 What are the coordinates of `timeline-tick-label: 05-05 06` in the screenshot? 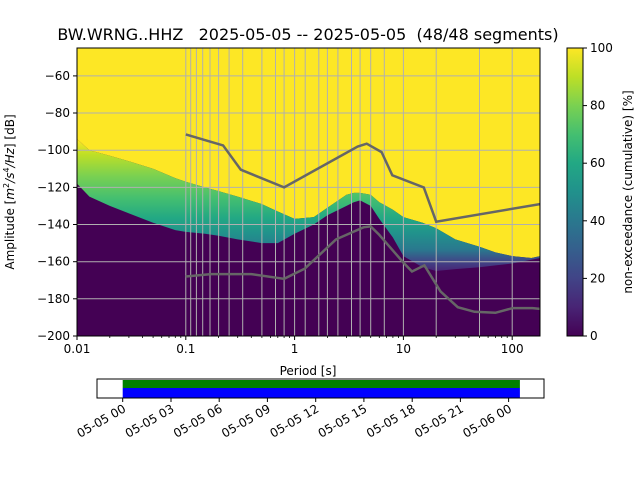 It's located at (198, 420).